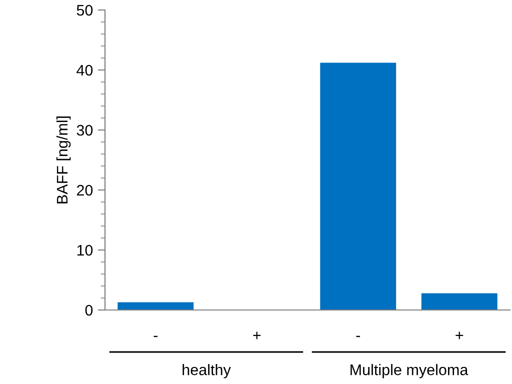 Image resolution: width=512 pixels, height=384 pixels. Describe the element at coordinates (89, 310) in the screenshot. I see `y-tick-label: 0` at that location.